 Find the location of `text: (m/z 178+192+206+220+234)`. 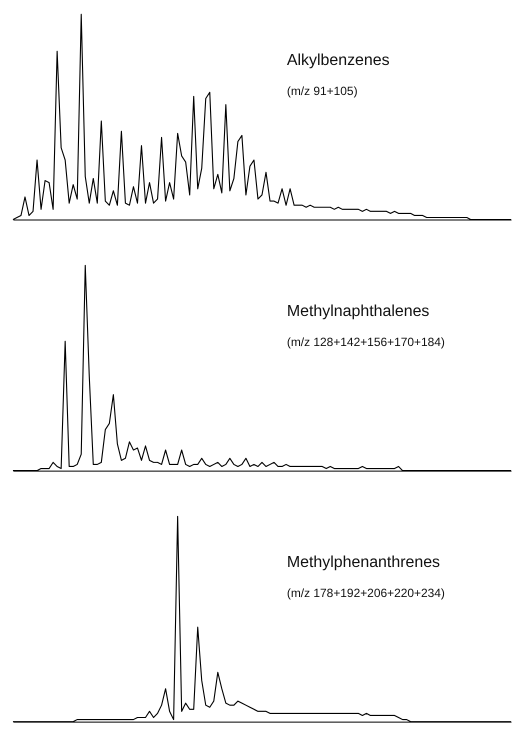

text: (m/z 178+192+206+220+234) is located at coordinates (365, 593).